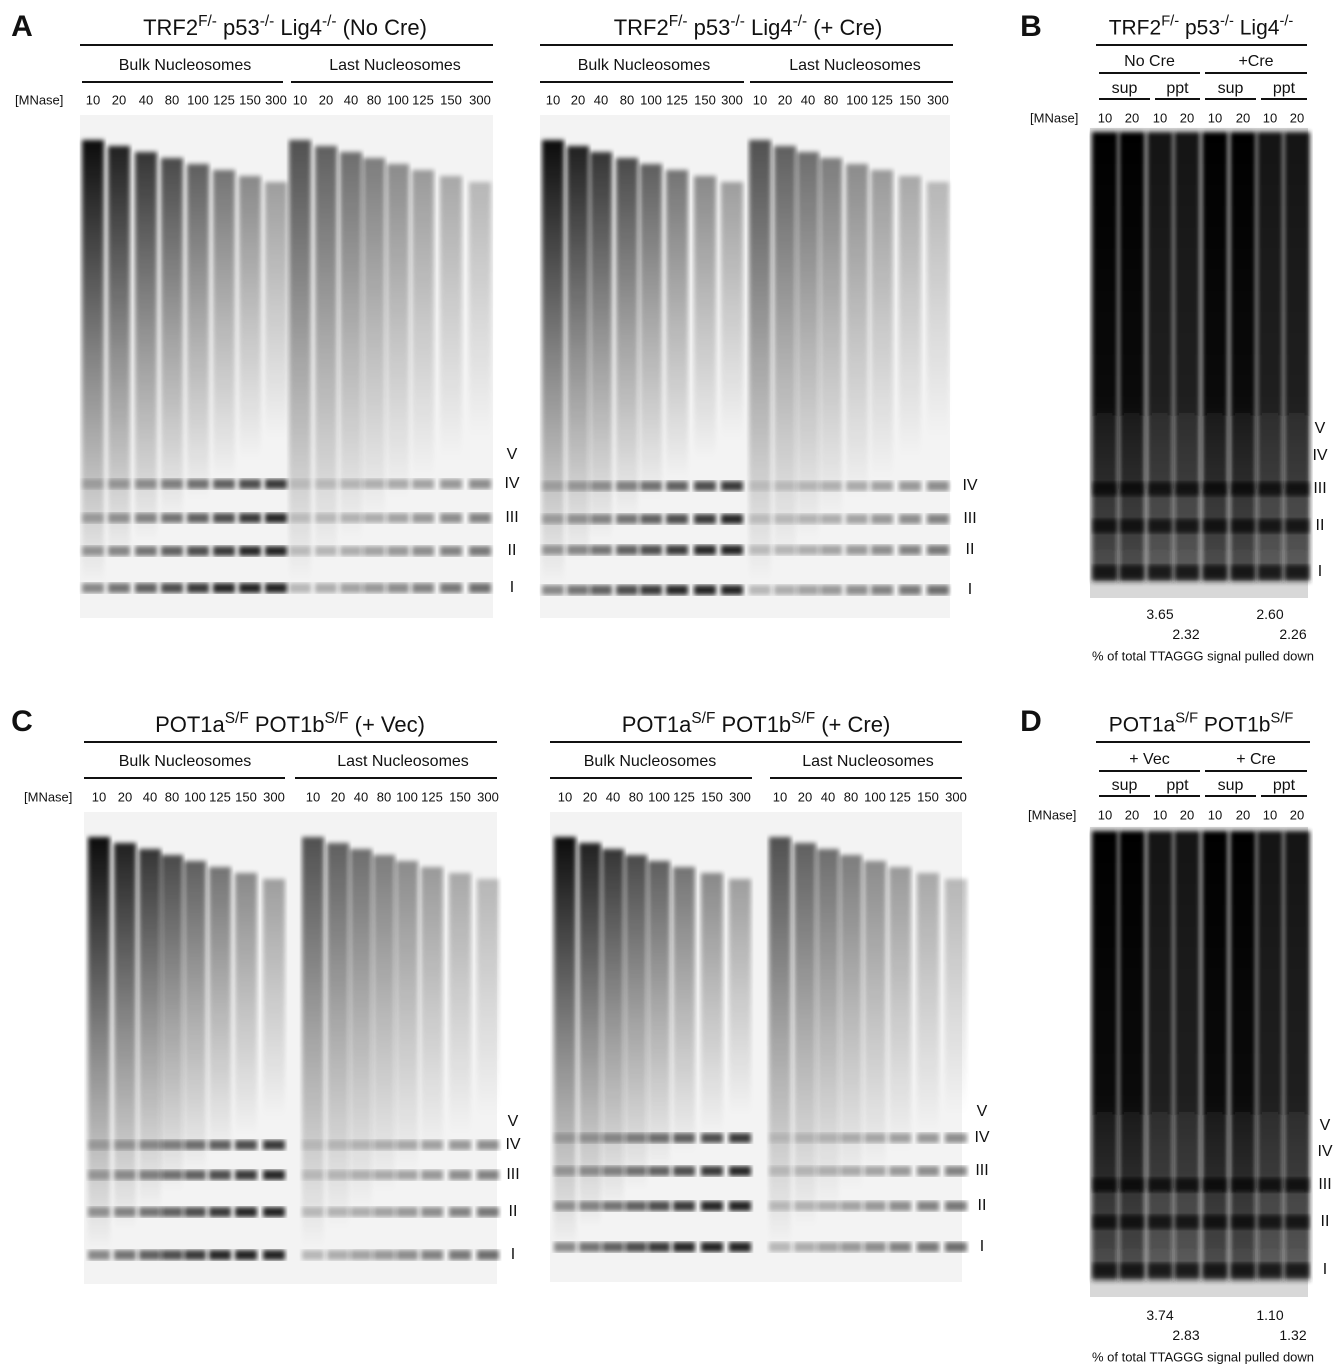 This screenshot has height=1365, width=1337. Describe the element at coordinates (756, 723) in the screenshot. I see `gel-title: POT1aS/F POT1bS/F (+ Cre)` at that location.